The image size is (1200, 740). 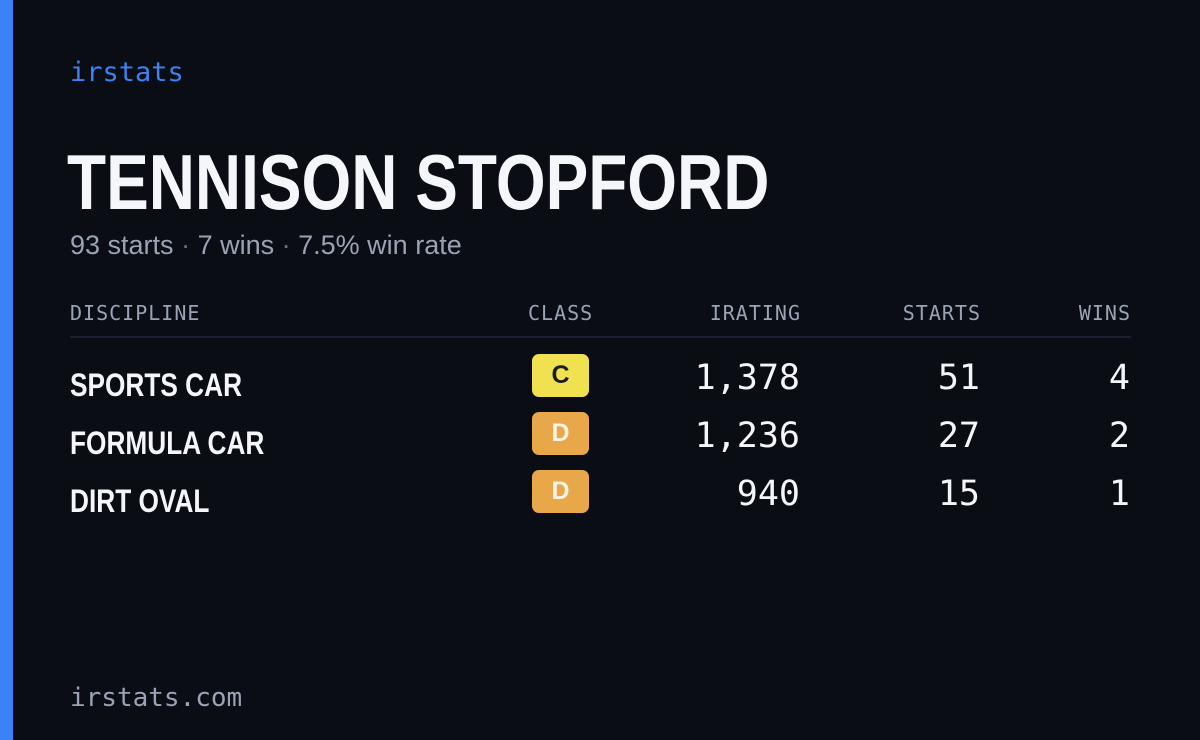 I want to click on column-header-wins: WINS, so click(x=1104, y=313).